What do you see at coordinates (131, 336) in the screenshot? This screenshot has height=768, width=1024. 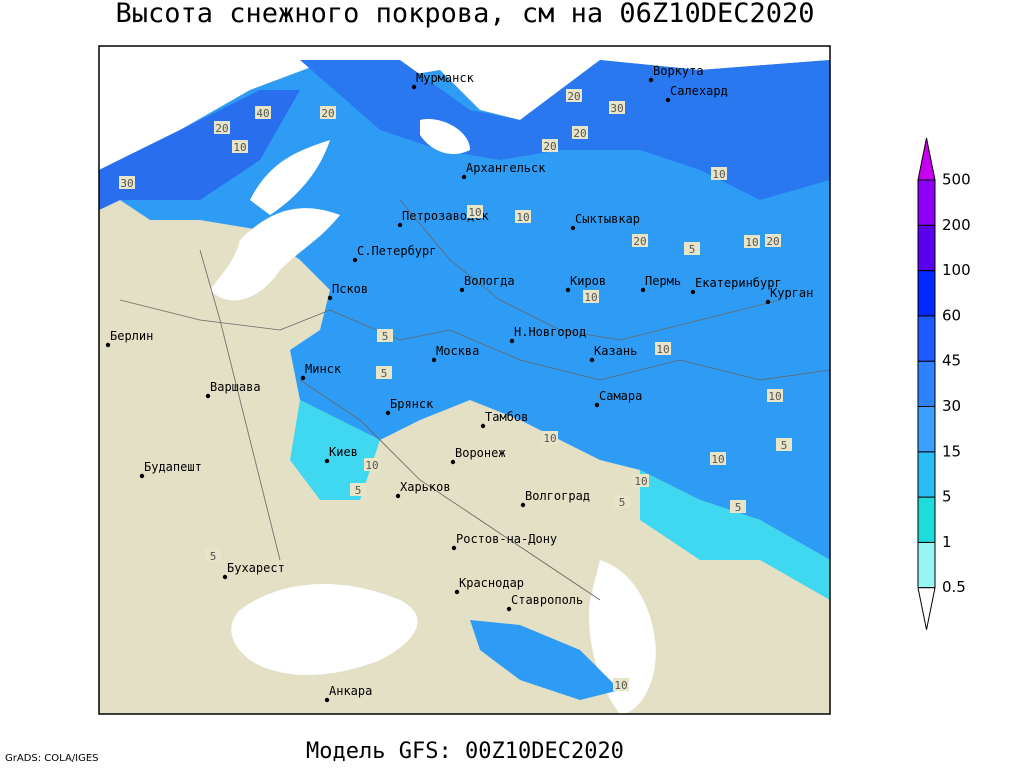 I see `city-label: Берлин` at bounding box center [131, 336].